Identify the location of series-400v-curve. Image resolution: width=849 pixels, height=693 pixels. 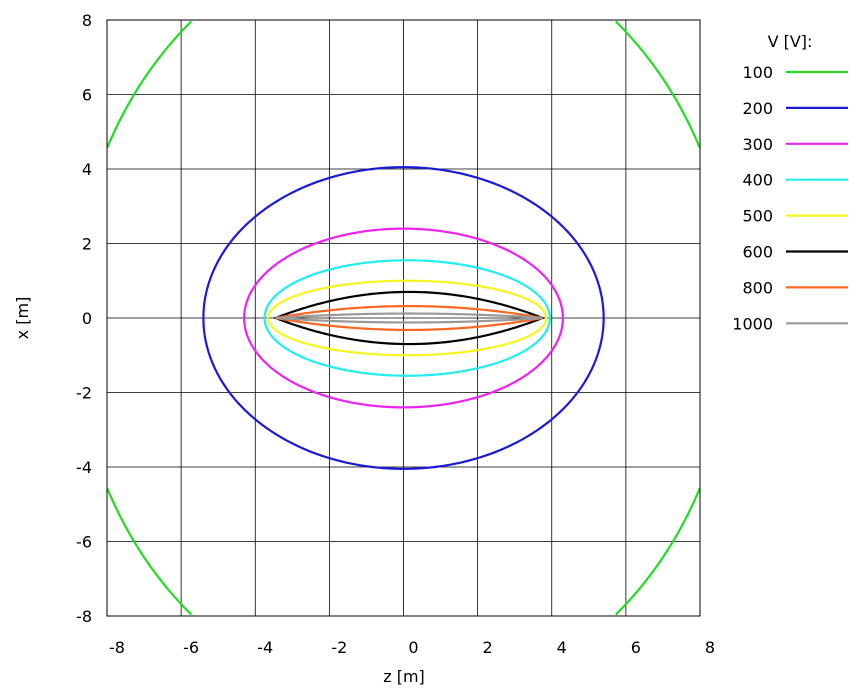
(407, 318).